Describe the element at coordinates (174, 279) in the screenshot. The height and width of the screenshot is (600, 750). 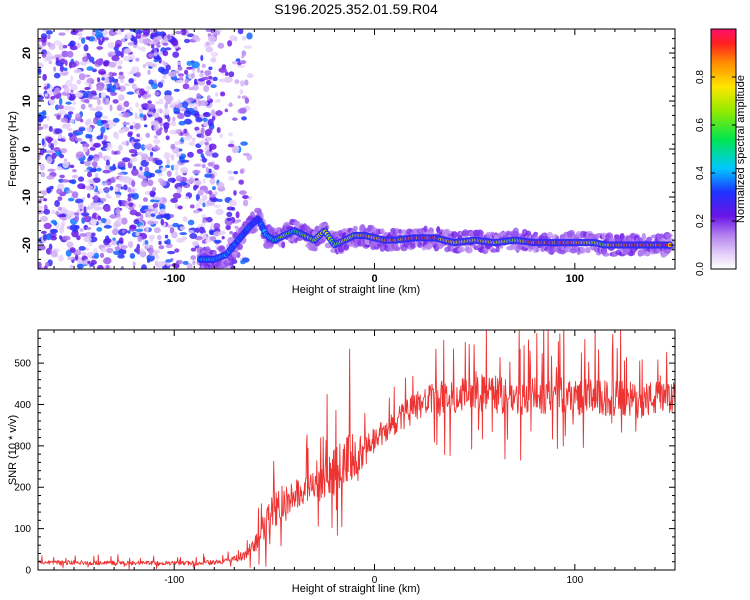
I see `spectrogram-x-tick-label: -100` at that location.